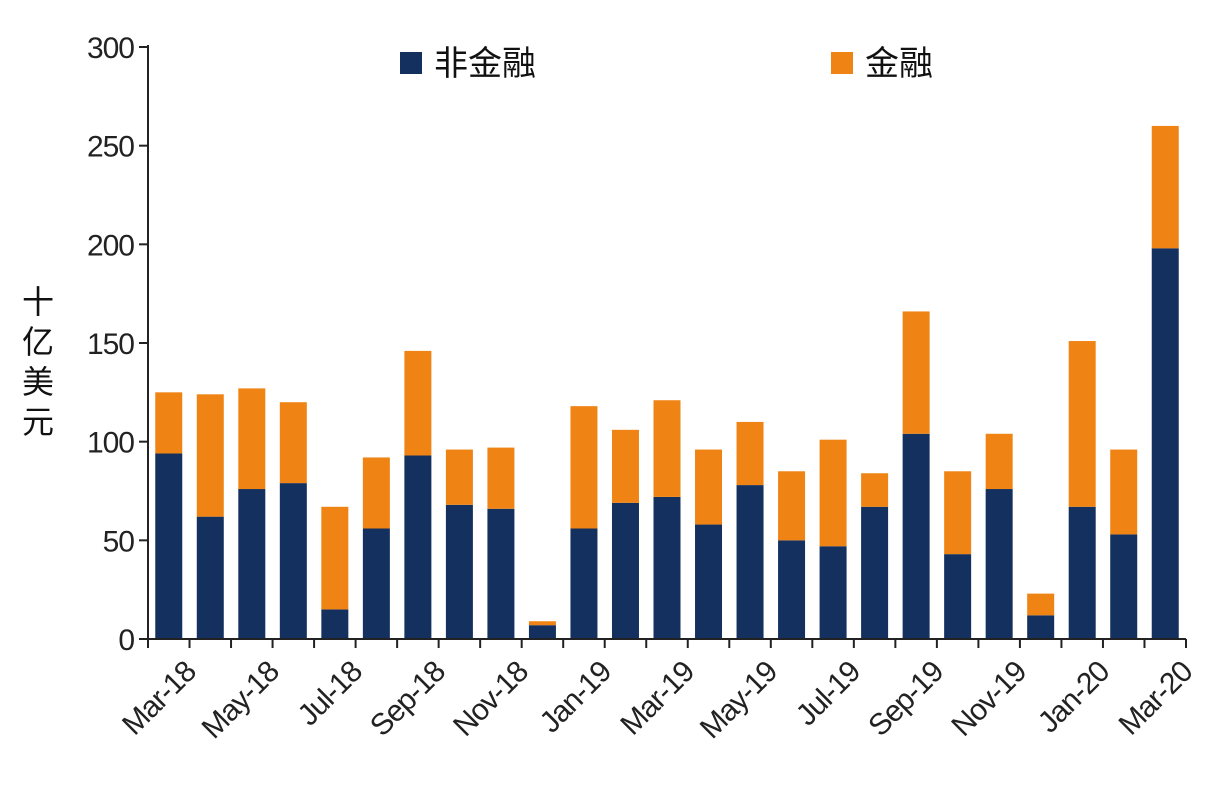  I want to click on x-tick-label: Nov-18, so click(491, 699).